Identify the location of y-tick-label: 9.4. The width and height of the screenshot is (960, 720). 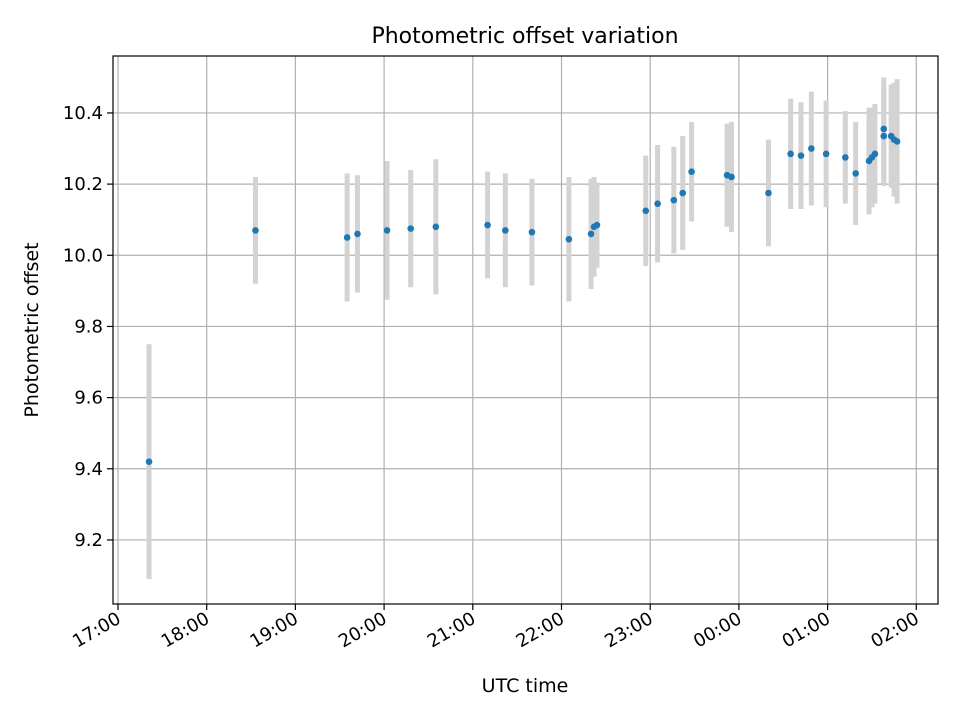
(88, 469).